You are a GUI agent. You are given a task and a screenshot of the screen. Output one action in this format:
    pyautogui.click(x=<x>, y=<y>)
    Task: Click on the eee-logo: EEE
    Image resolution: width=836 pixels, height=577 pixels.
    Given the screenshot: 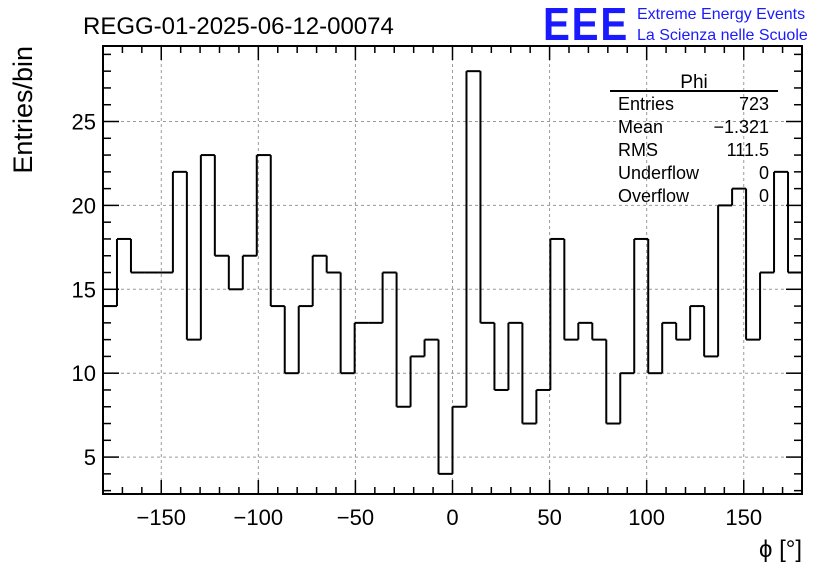 What is the action you would take?
    pyautogui.click(x=586, y=25)
    